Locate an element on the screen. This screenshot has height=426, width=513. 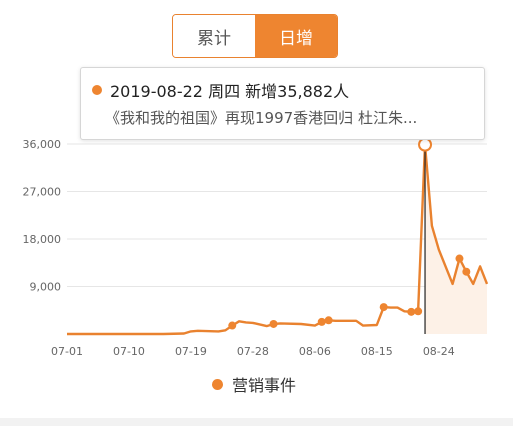
tab-daily: 日增 is located at coordinates (296, 36).